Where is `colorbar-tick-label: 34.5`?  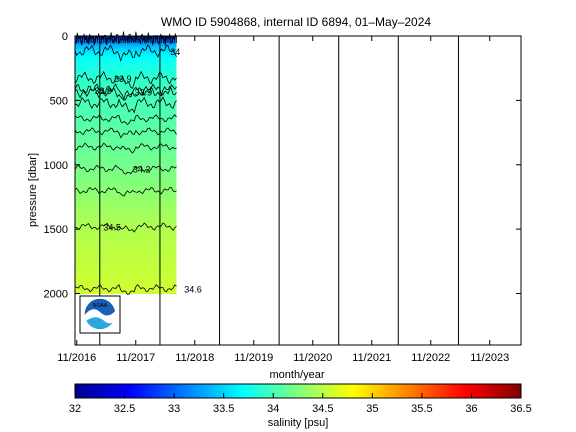
colorbar-tick-label: 34.5 is located at coordinates (322, 409).